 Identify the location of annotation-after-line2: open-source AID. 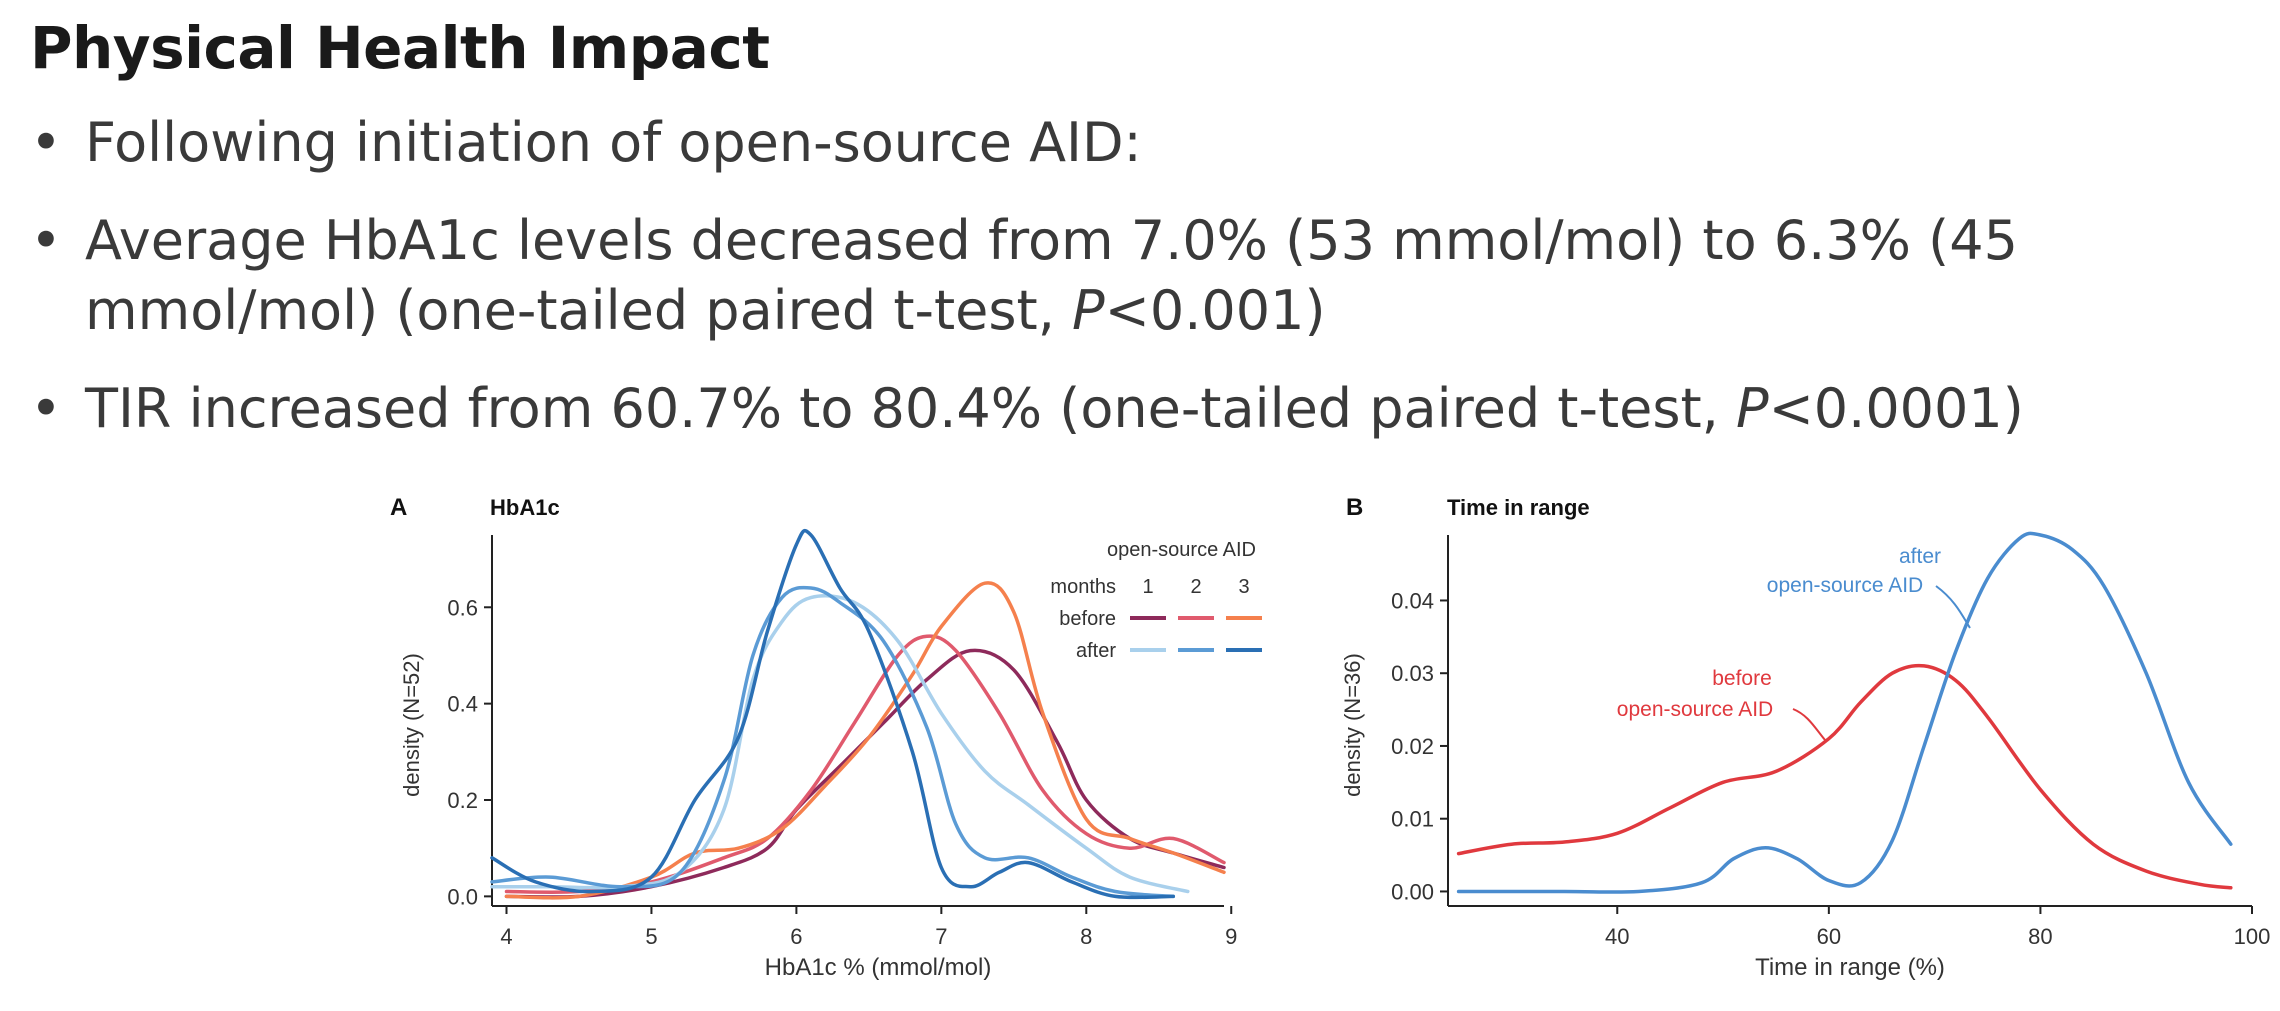
(1845, 585).